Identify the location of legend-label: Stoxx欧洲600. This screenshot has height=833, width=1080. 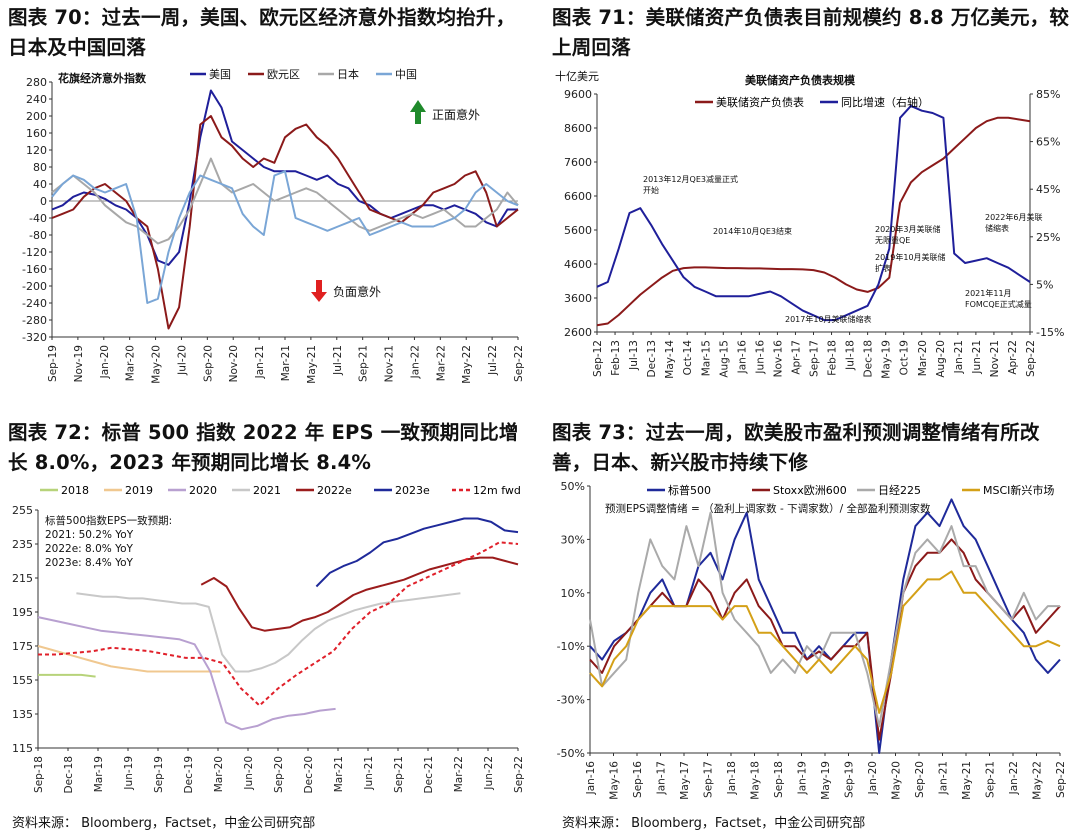
(810, 490).